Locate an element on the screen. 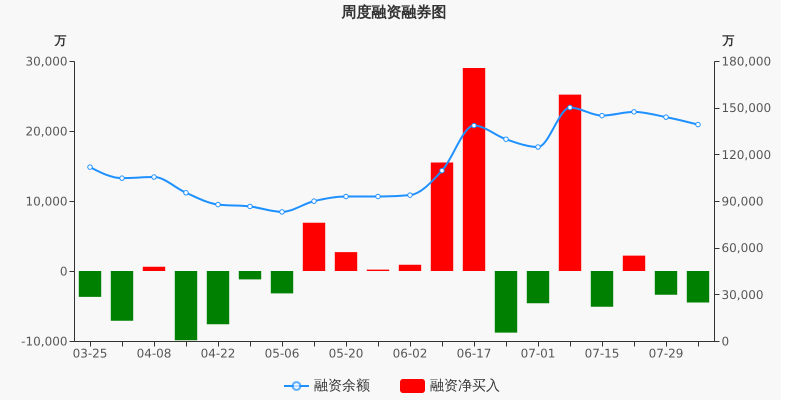  x-tick-label: 03-25 is located at coordinates (90, 353).